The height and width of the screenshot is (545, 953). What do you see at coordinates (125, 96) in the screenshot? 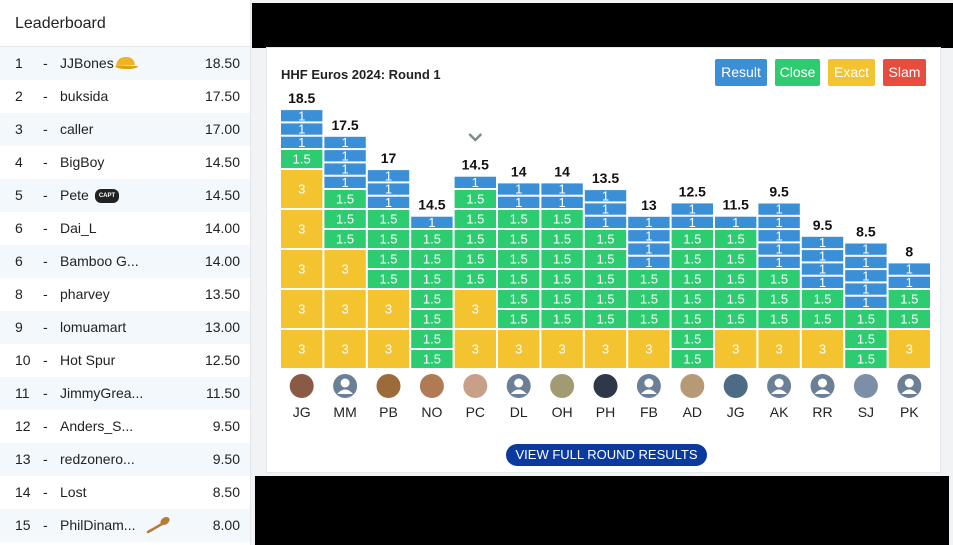
I see `leaderboard-row: 2 - buksida 17.50` at bounding box center [125, 96].